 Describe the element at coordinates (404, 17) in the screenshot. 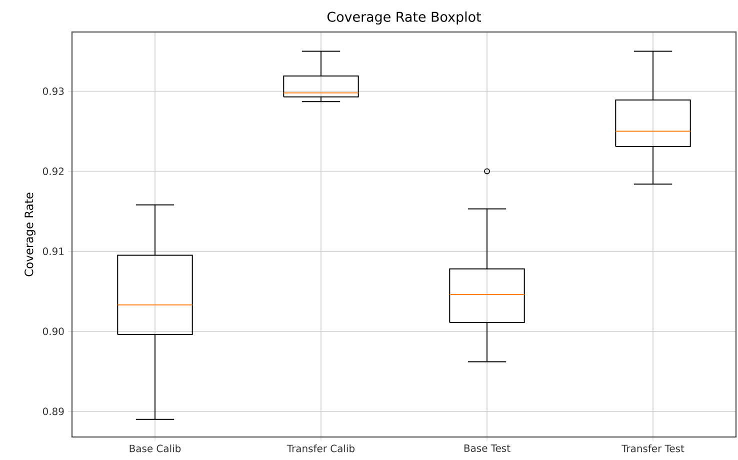

I see `chart-title: Coverage Rate Boxplot` at that location.